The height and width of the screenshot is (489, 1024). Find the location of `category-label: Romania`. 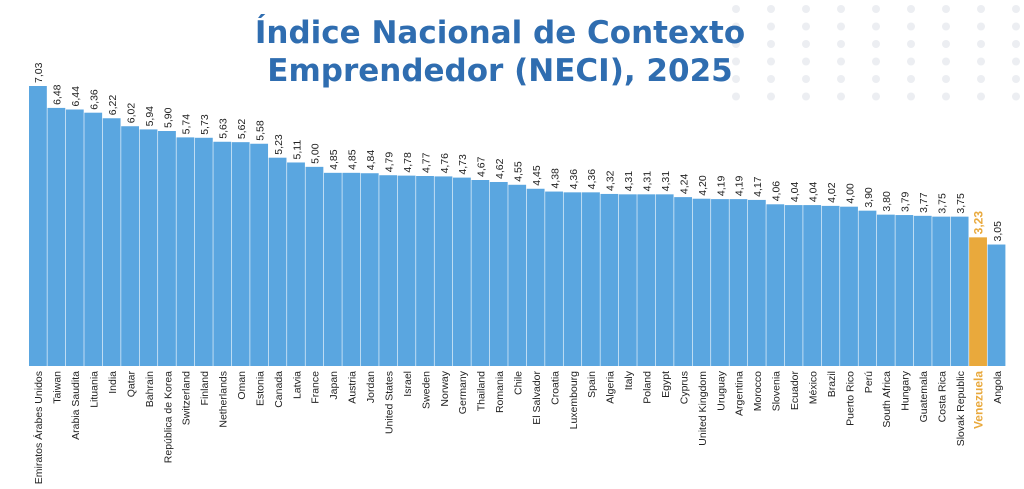

category-label: Romania is located at coordinates (500, 392).